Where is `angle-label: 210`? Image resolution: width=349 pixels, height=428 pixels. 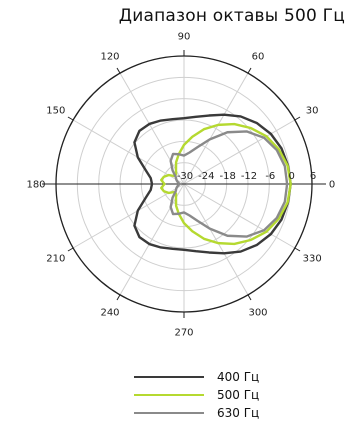 angle-label: 210 is located at coordinates (55, 259).